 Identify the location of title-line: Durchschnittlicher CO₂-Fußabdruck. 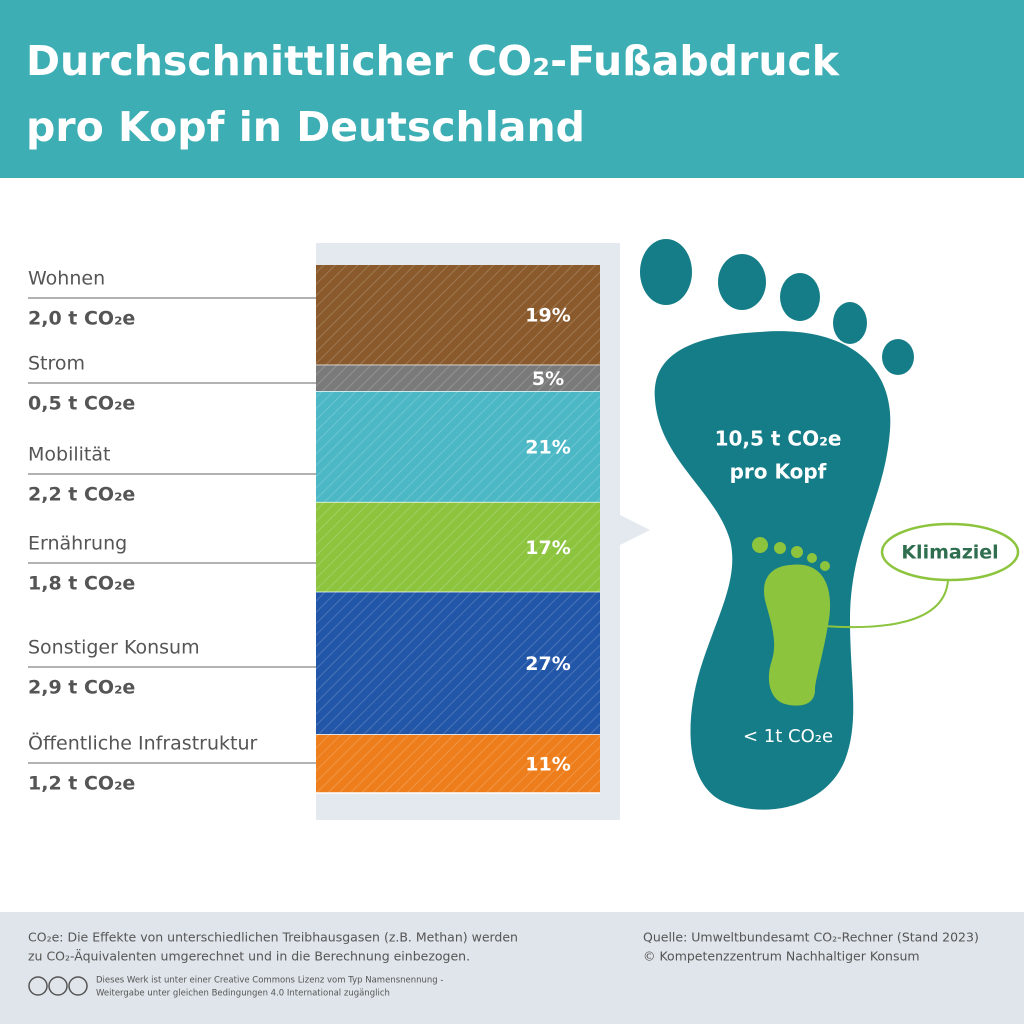
(433, 61).